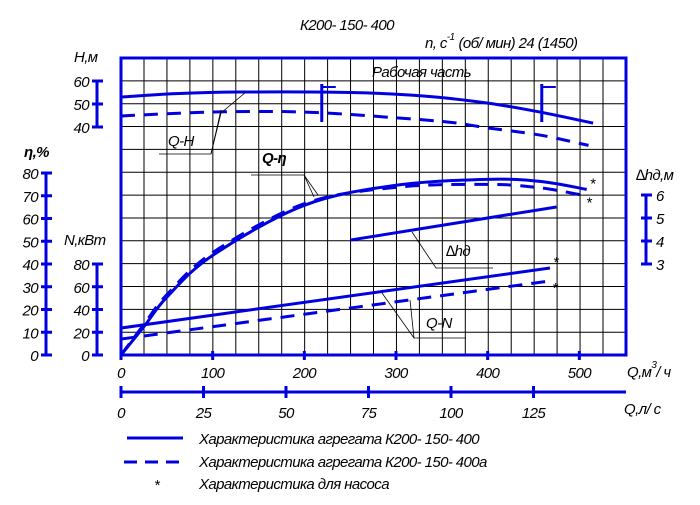 The width and height of the screenshot is (700, 505). I want to click on H-tick-label: 60, so click(82, 82).